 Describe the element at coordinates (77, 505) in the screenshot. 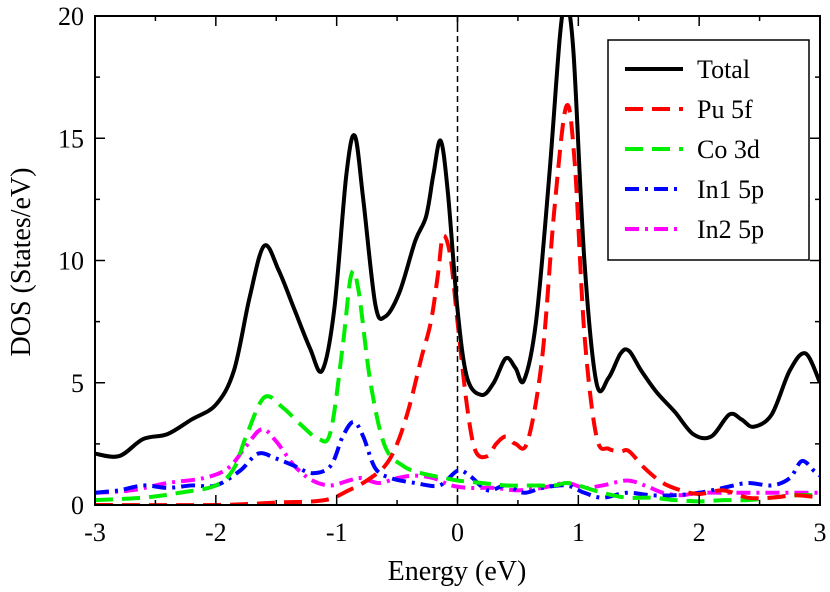

I see `y-tick-label: 0` at that location.